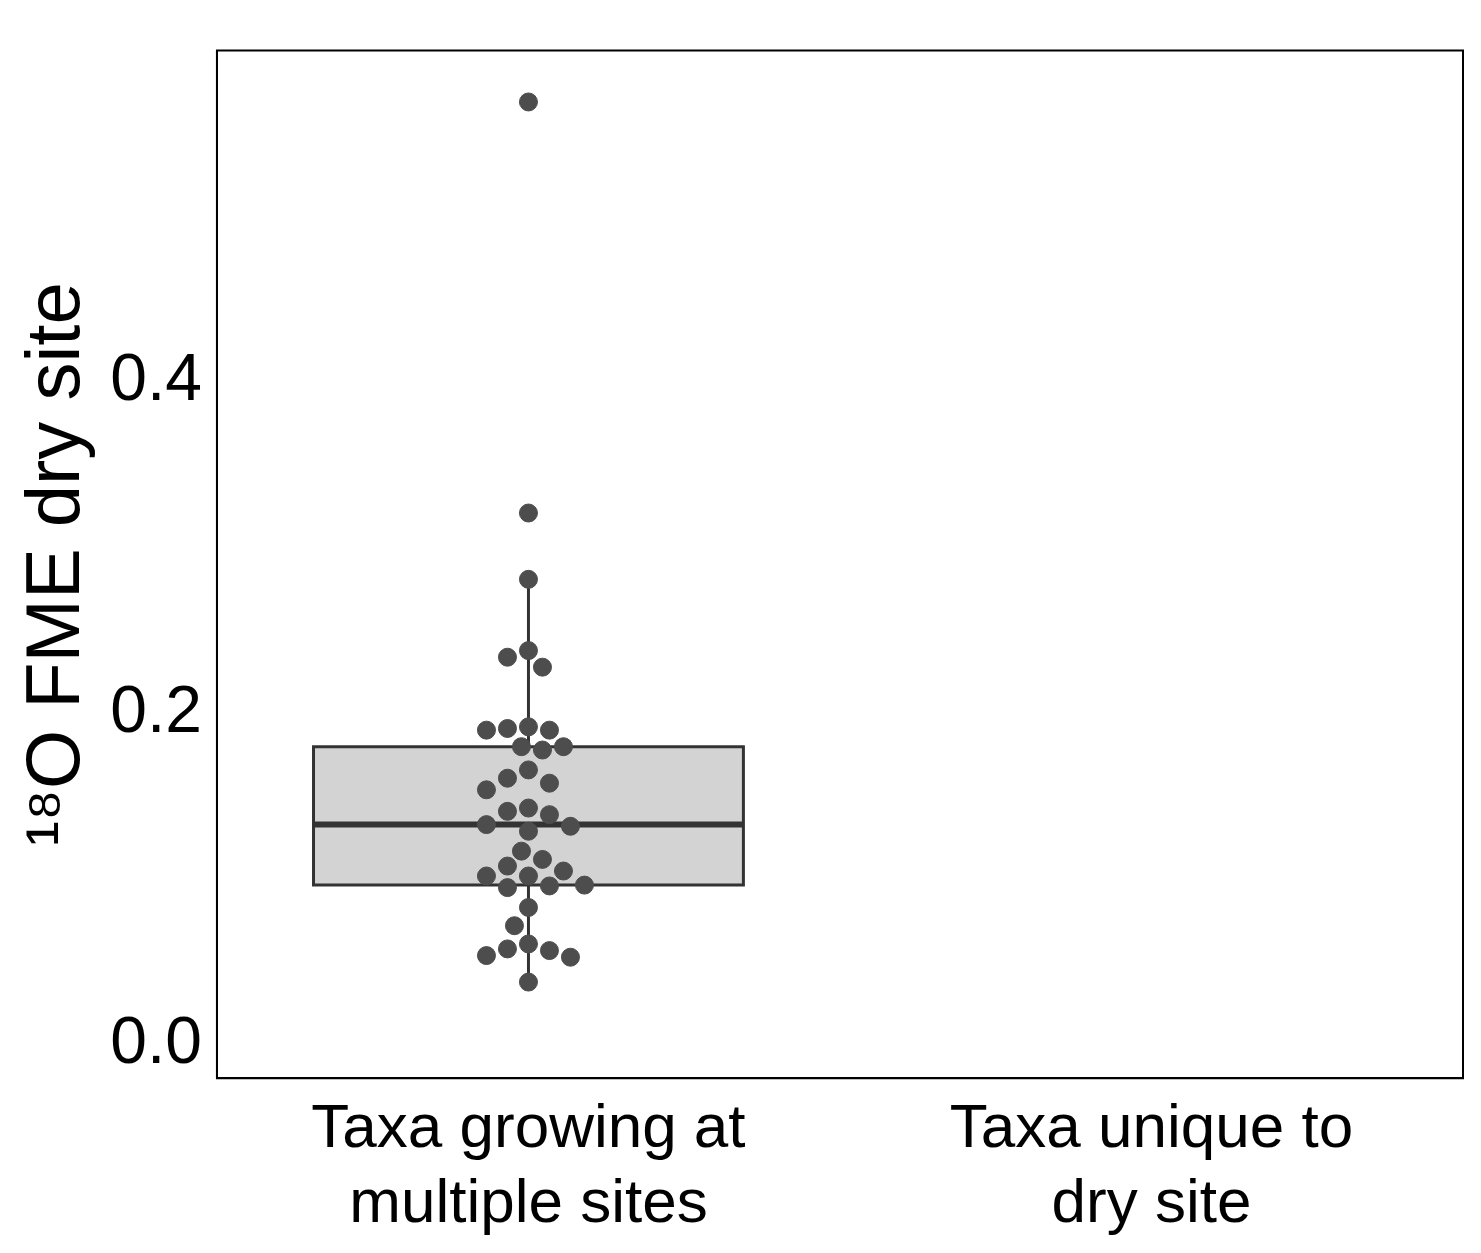 The width and height of the screenshot is (1481, 1253). Describe the element at coordinates (52, 564) in the screenshot. I see `y-axis-title: ¹⁸O FME dry site` at that location.